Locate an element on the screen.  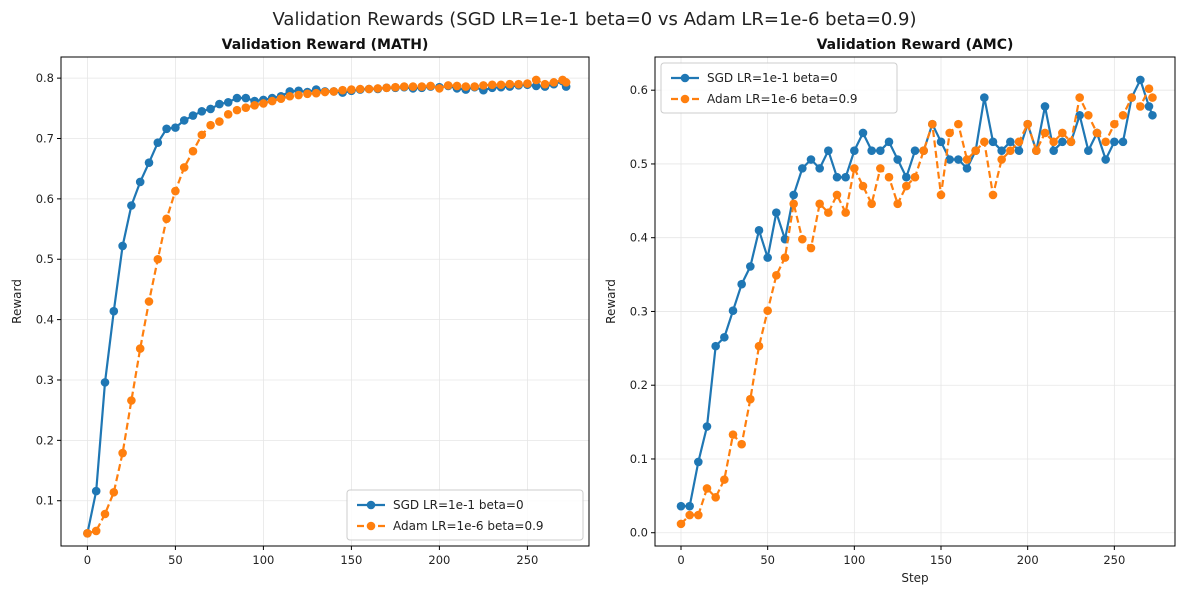
amc-x-tick-label: 0 is located at coordinates (680, 560).